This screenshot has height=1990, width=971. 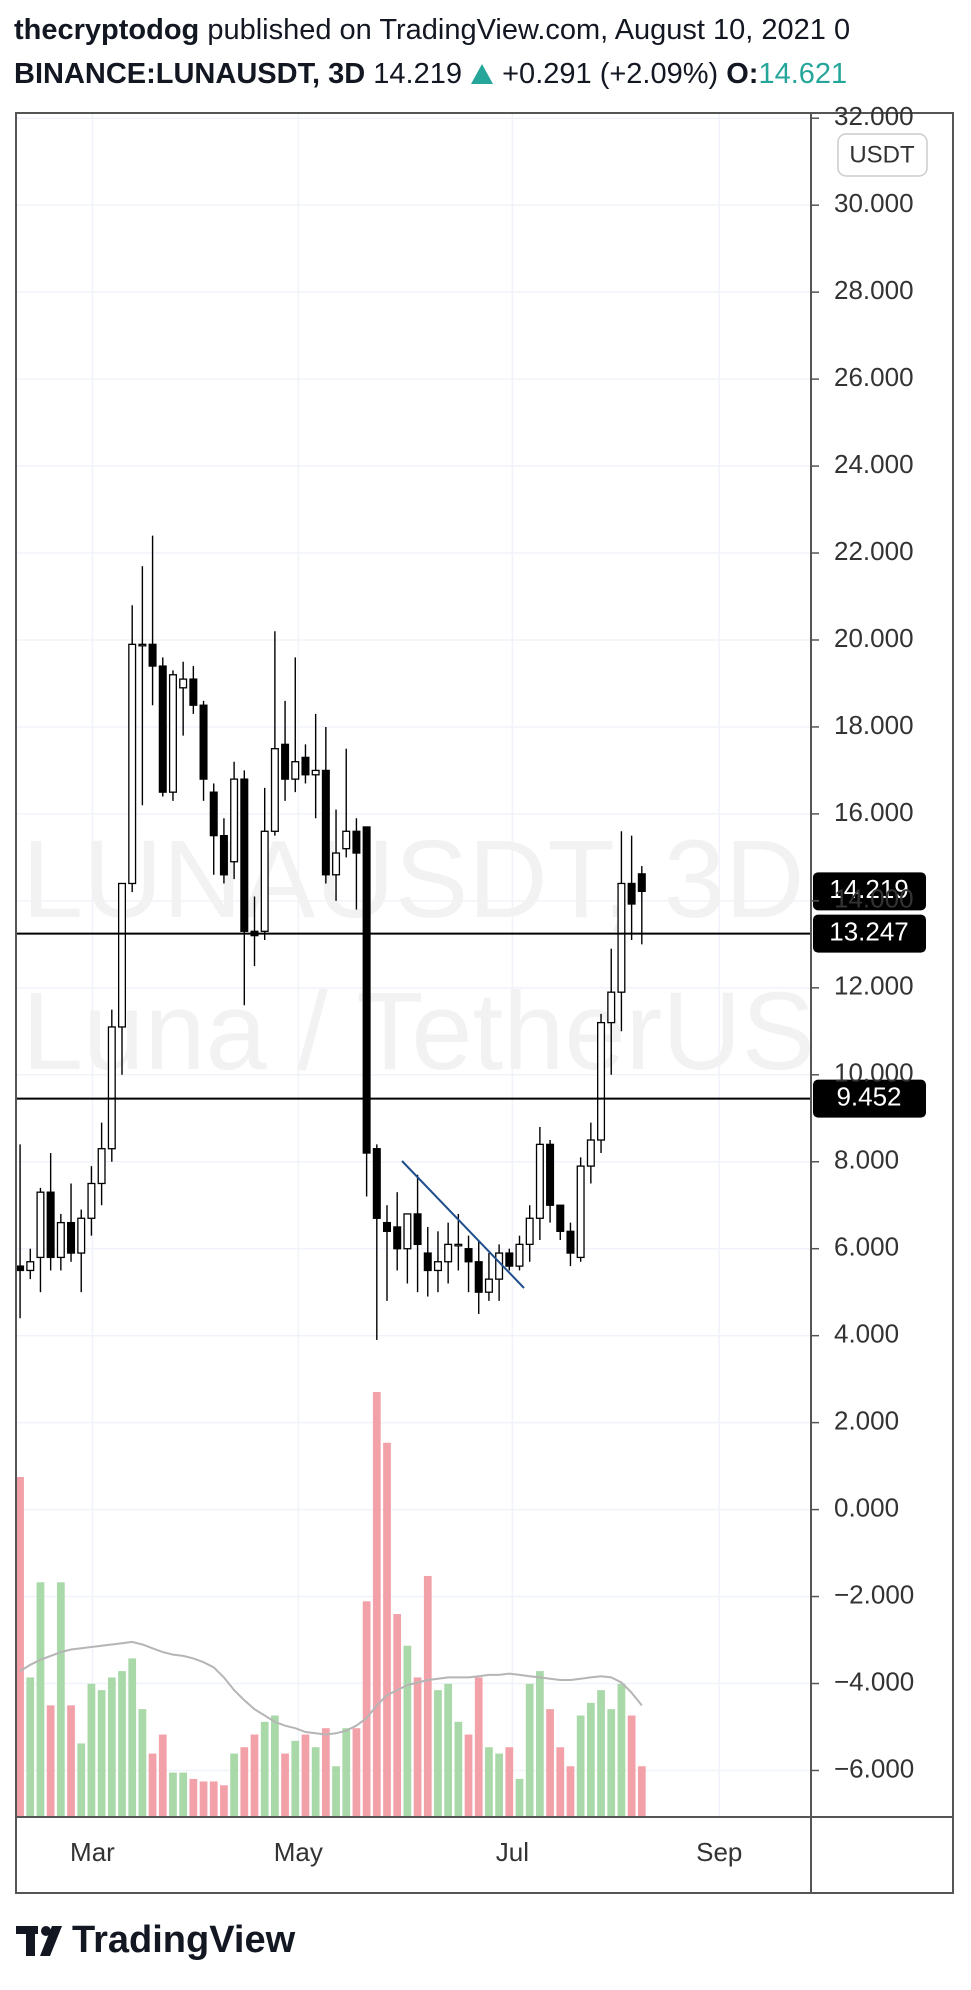 What do you see at coordinates (39, 1941) in the screenshot?
I see `logo` at bounding box center [39, 1941].